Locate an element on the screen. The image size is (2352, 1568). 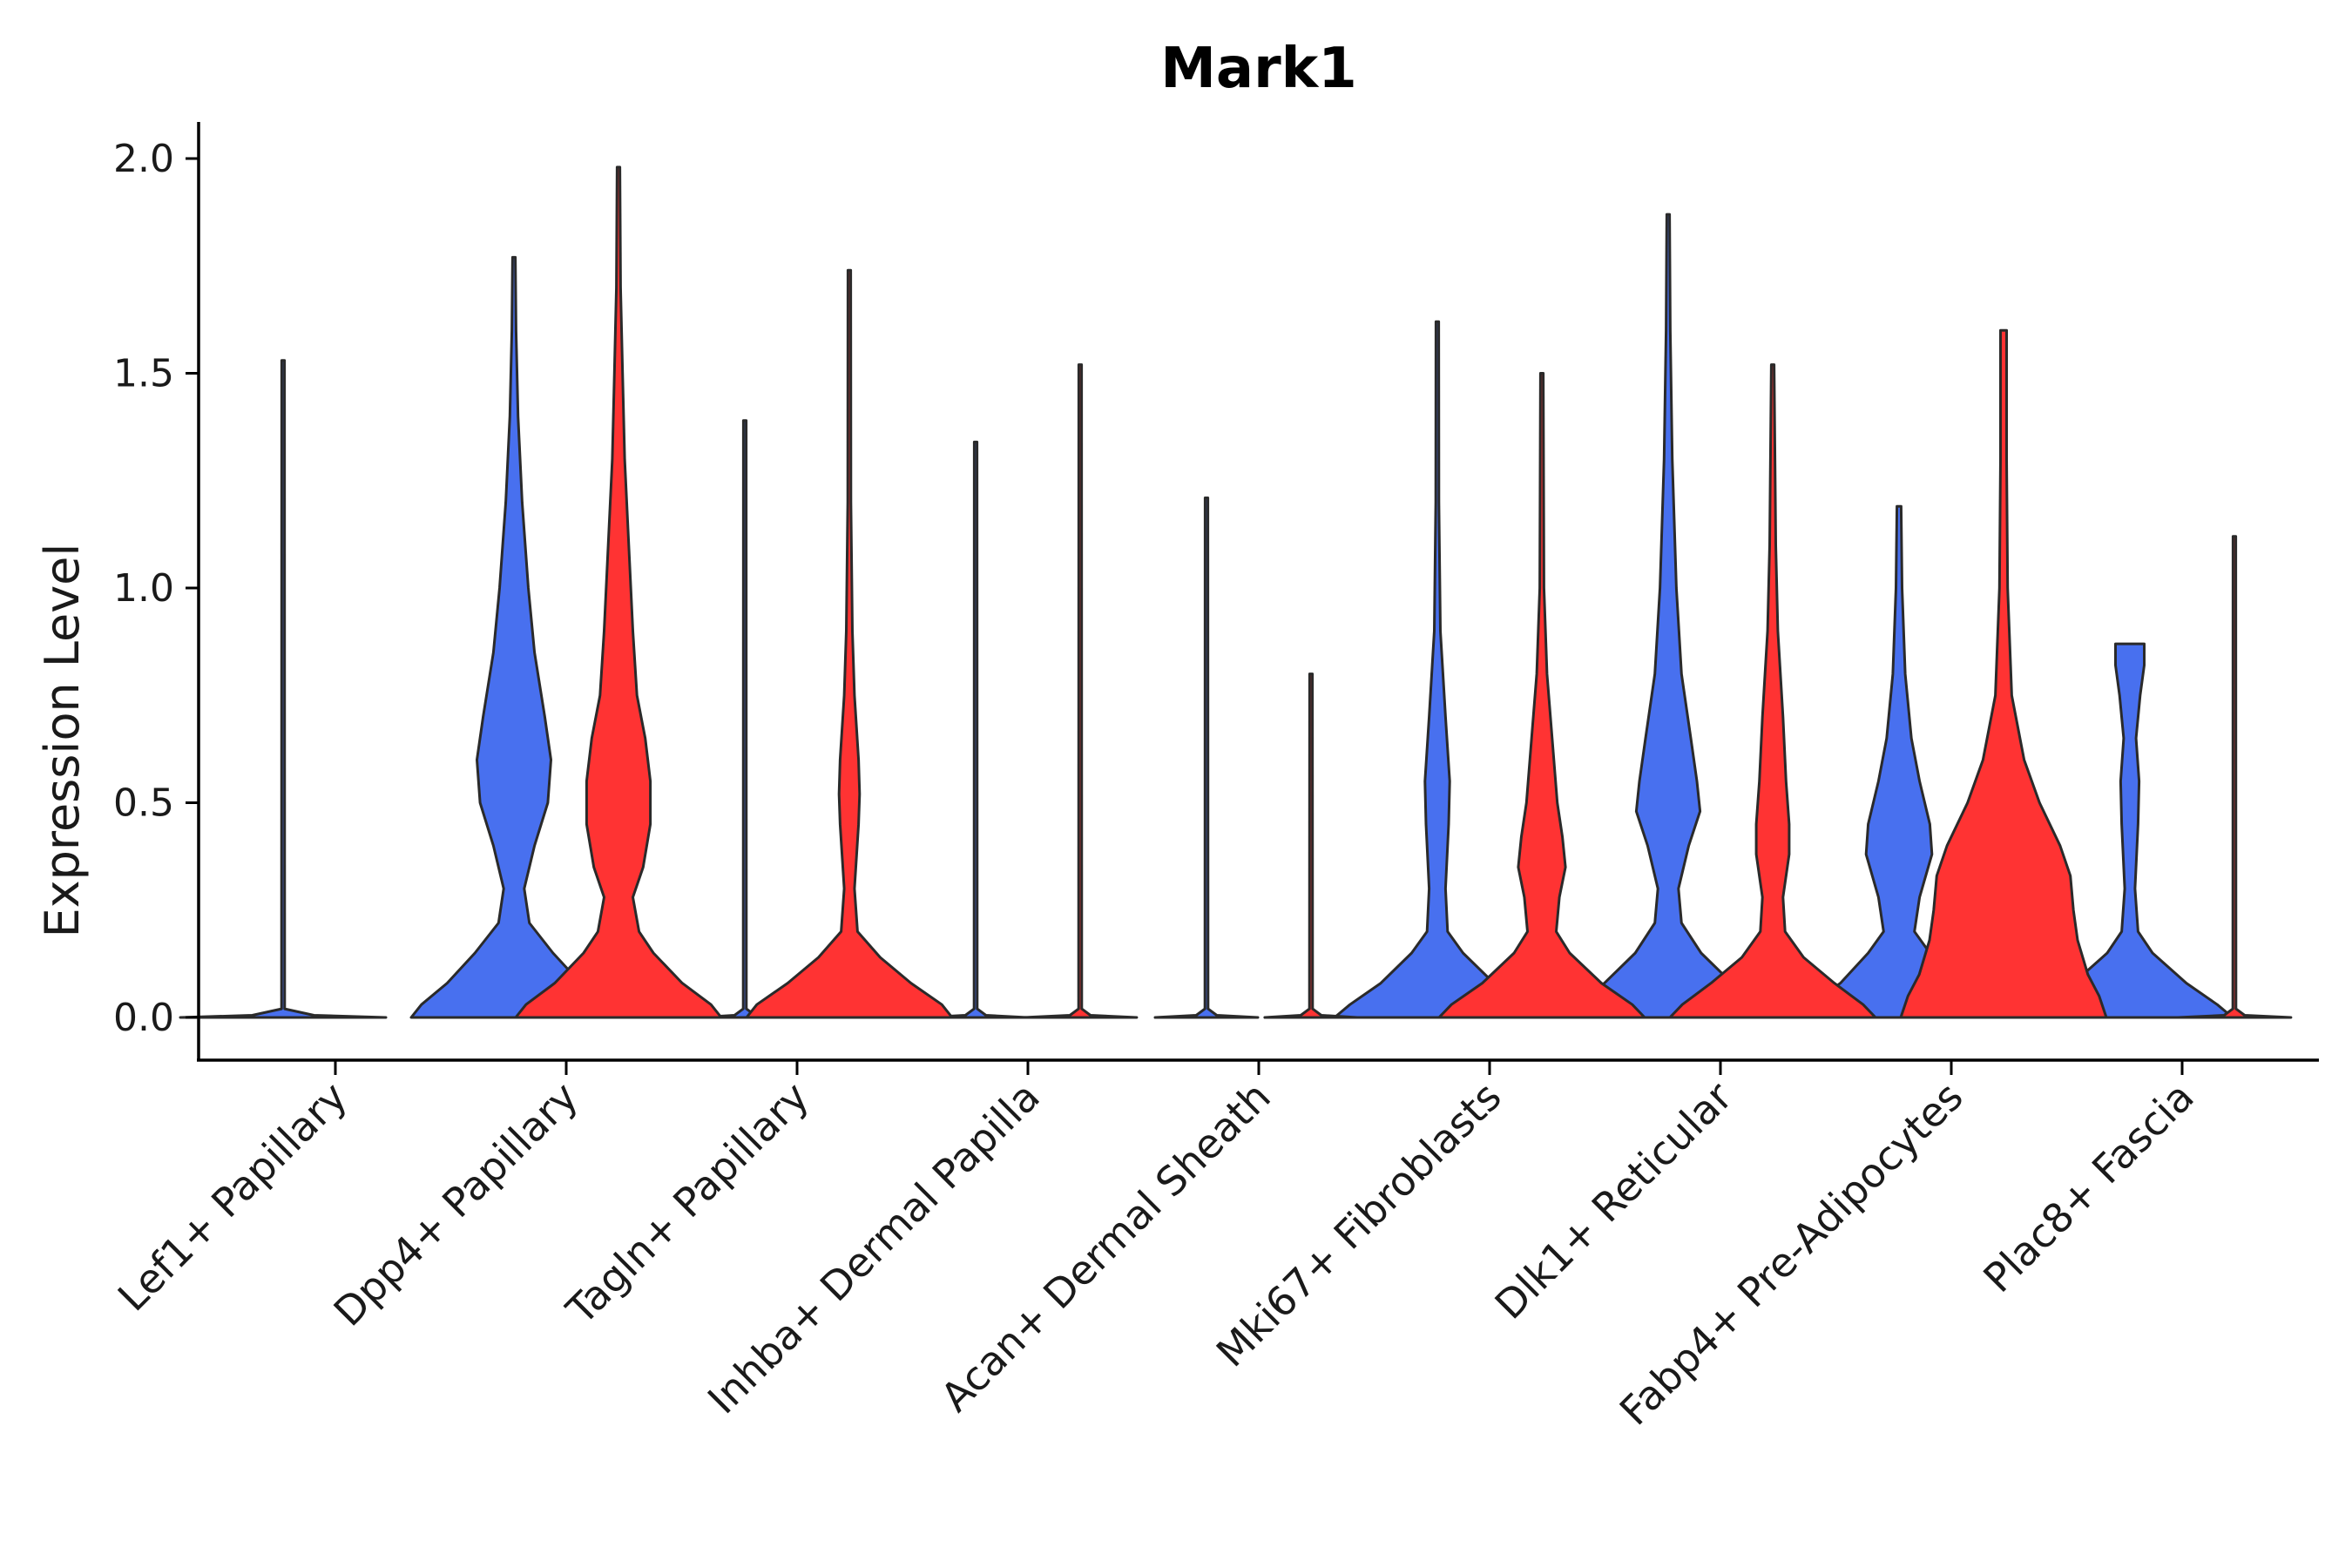
violin-group2-plac8-fascia is located at coordinates (2234, 777).